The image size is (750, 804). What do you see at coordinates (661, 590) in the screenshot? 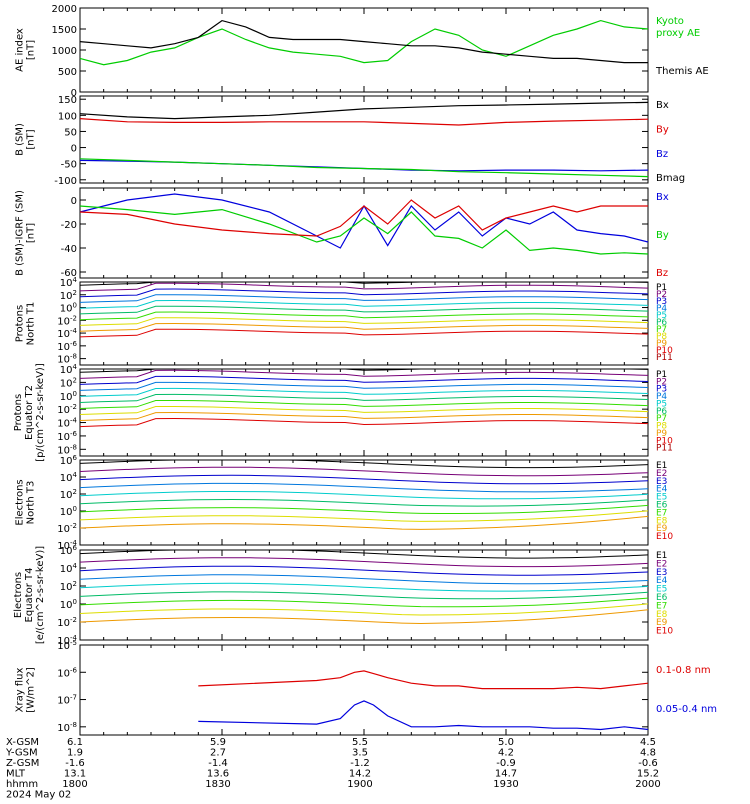
I see `legend-label: E5` at bounding box center [661, 590].